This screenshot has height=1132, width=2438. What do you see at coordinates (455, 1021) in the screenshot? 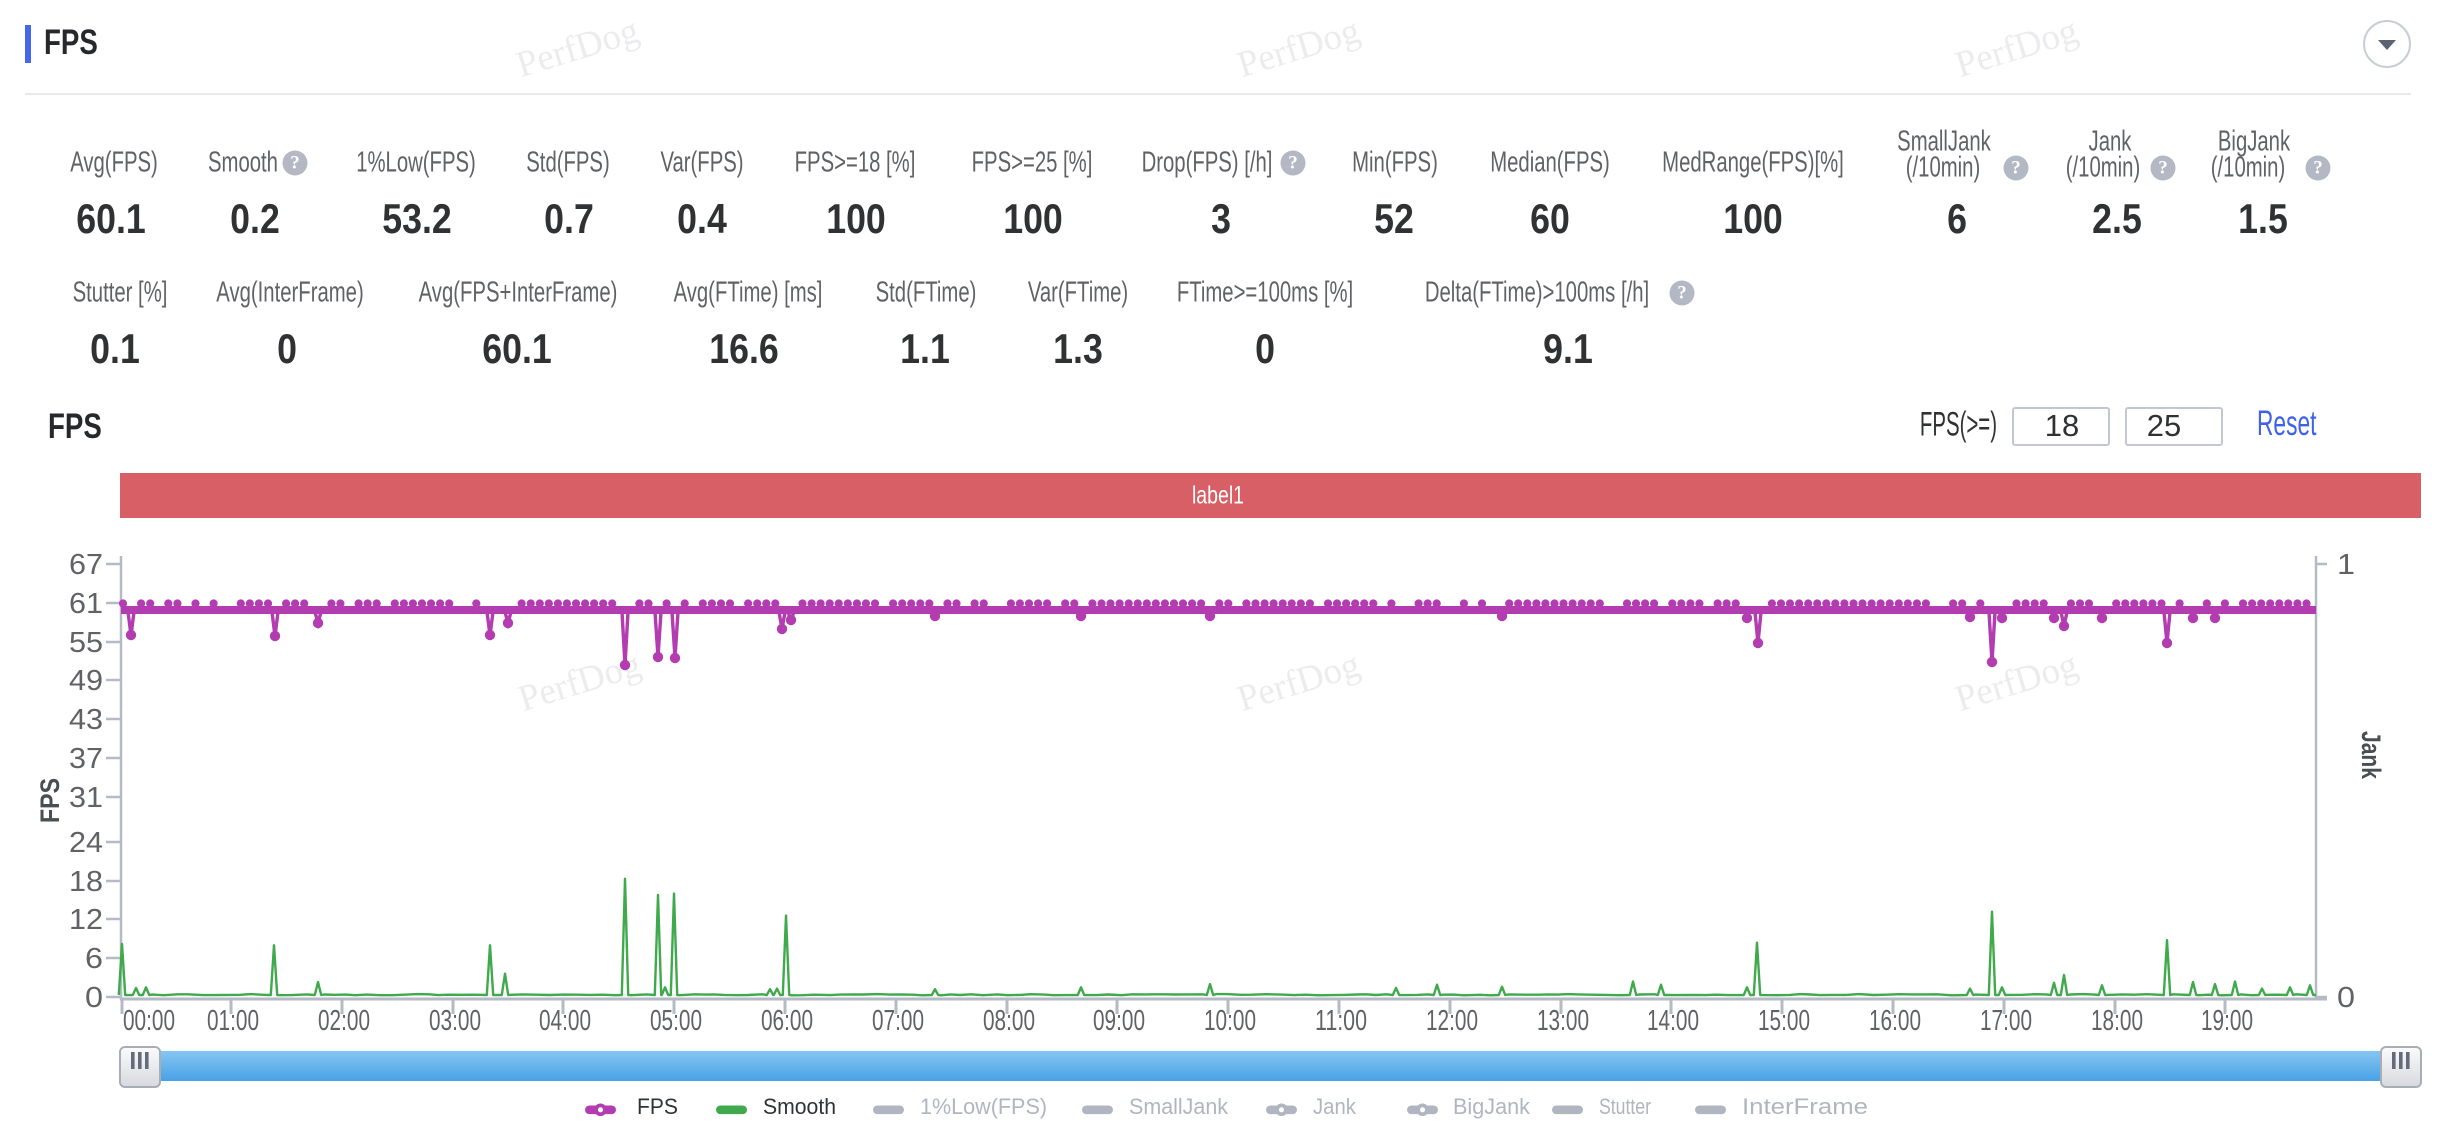
I see `svg-text: 03:00` at bounding box center [455, 1021].